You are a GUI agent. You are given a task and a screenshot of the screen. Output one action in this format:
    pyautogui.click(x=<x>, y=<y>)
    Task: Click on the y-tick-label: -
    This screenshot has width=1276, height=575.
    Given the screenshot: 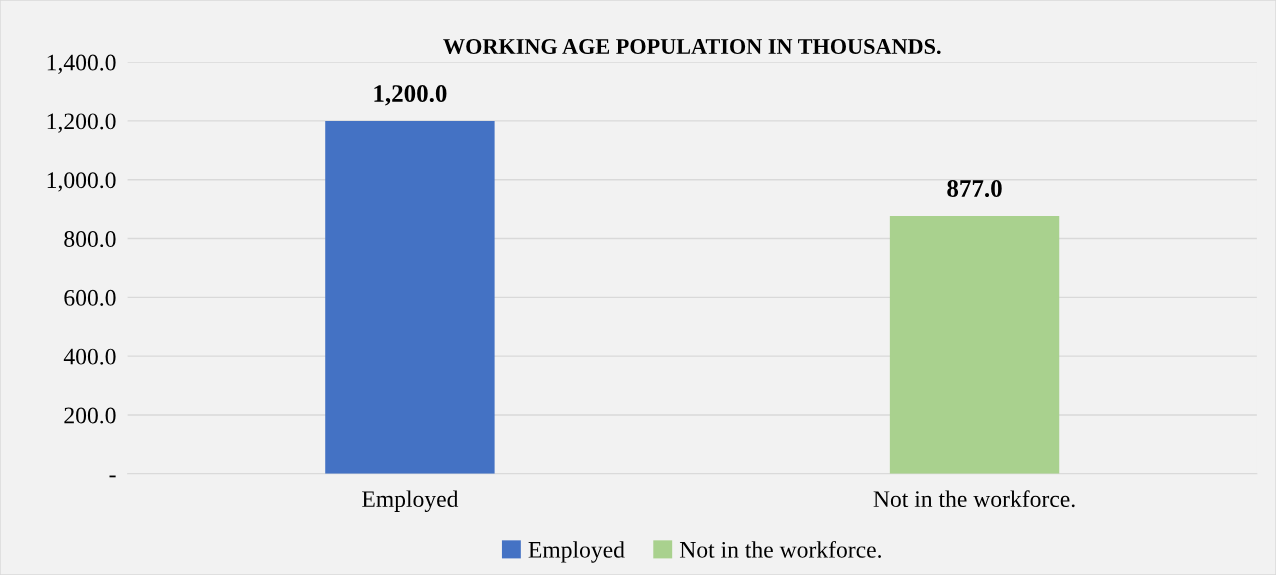 What is the action you would take?
    pyautogui.click(x=112, y=476)
    